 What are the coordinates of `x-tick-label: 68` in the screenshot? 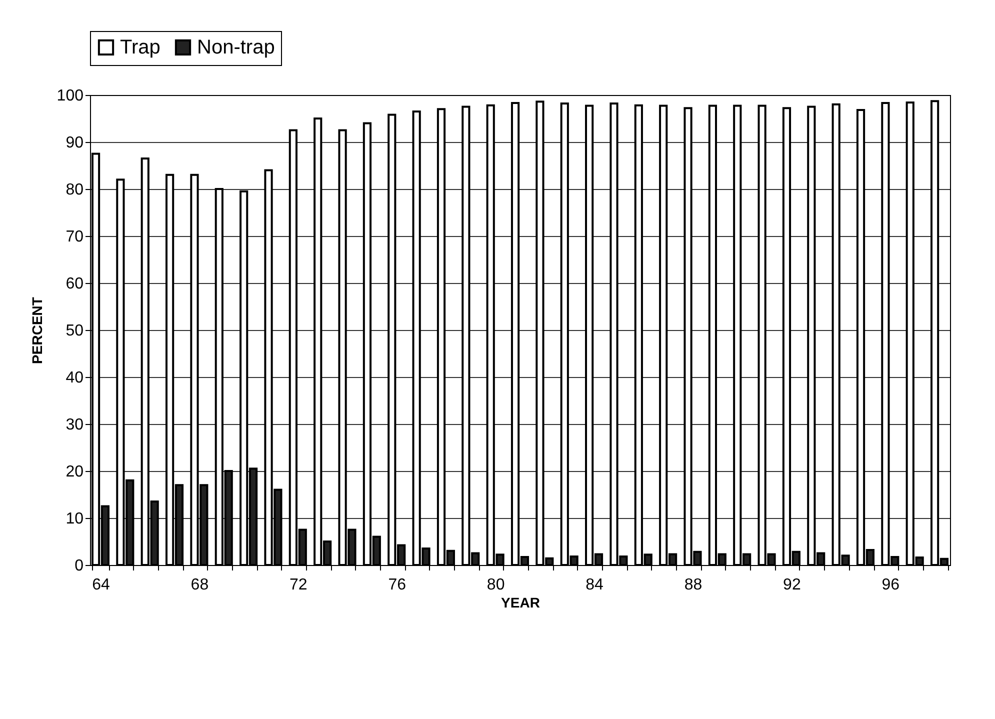 It's located at (199, 585).